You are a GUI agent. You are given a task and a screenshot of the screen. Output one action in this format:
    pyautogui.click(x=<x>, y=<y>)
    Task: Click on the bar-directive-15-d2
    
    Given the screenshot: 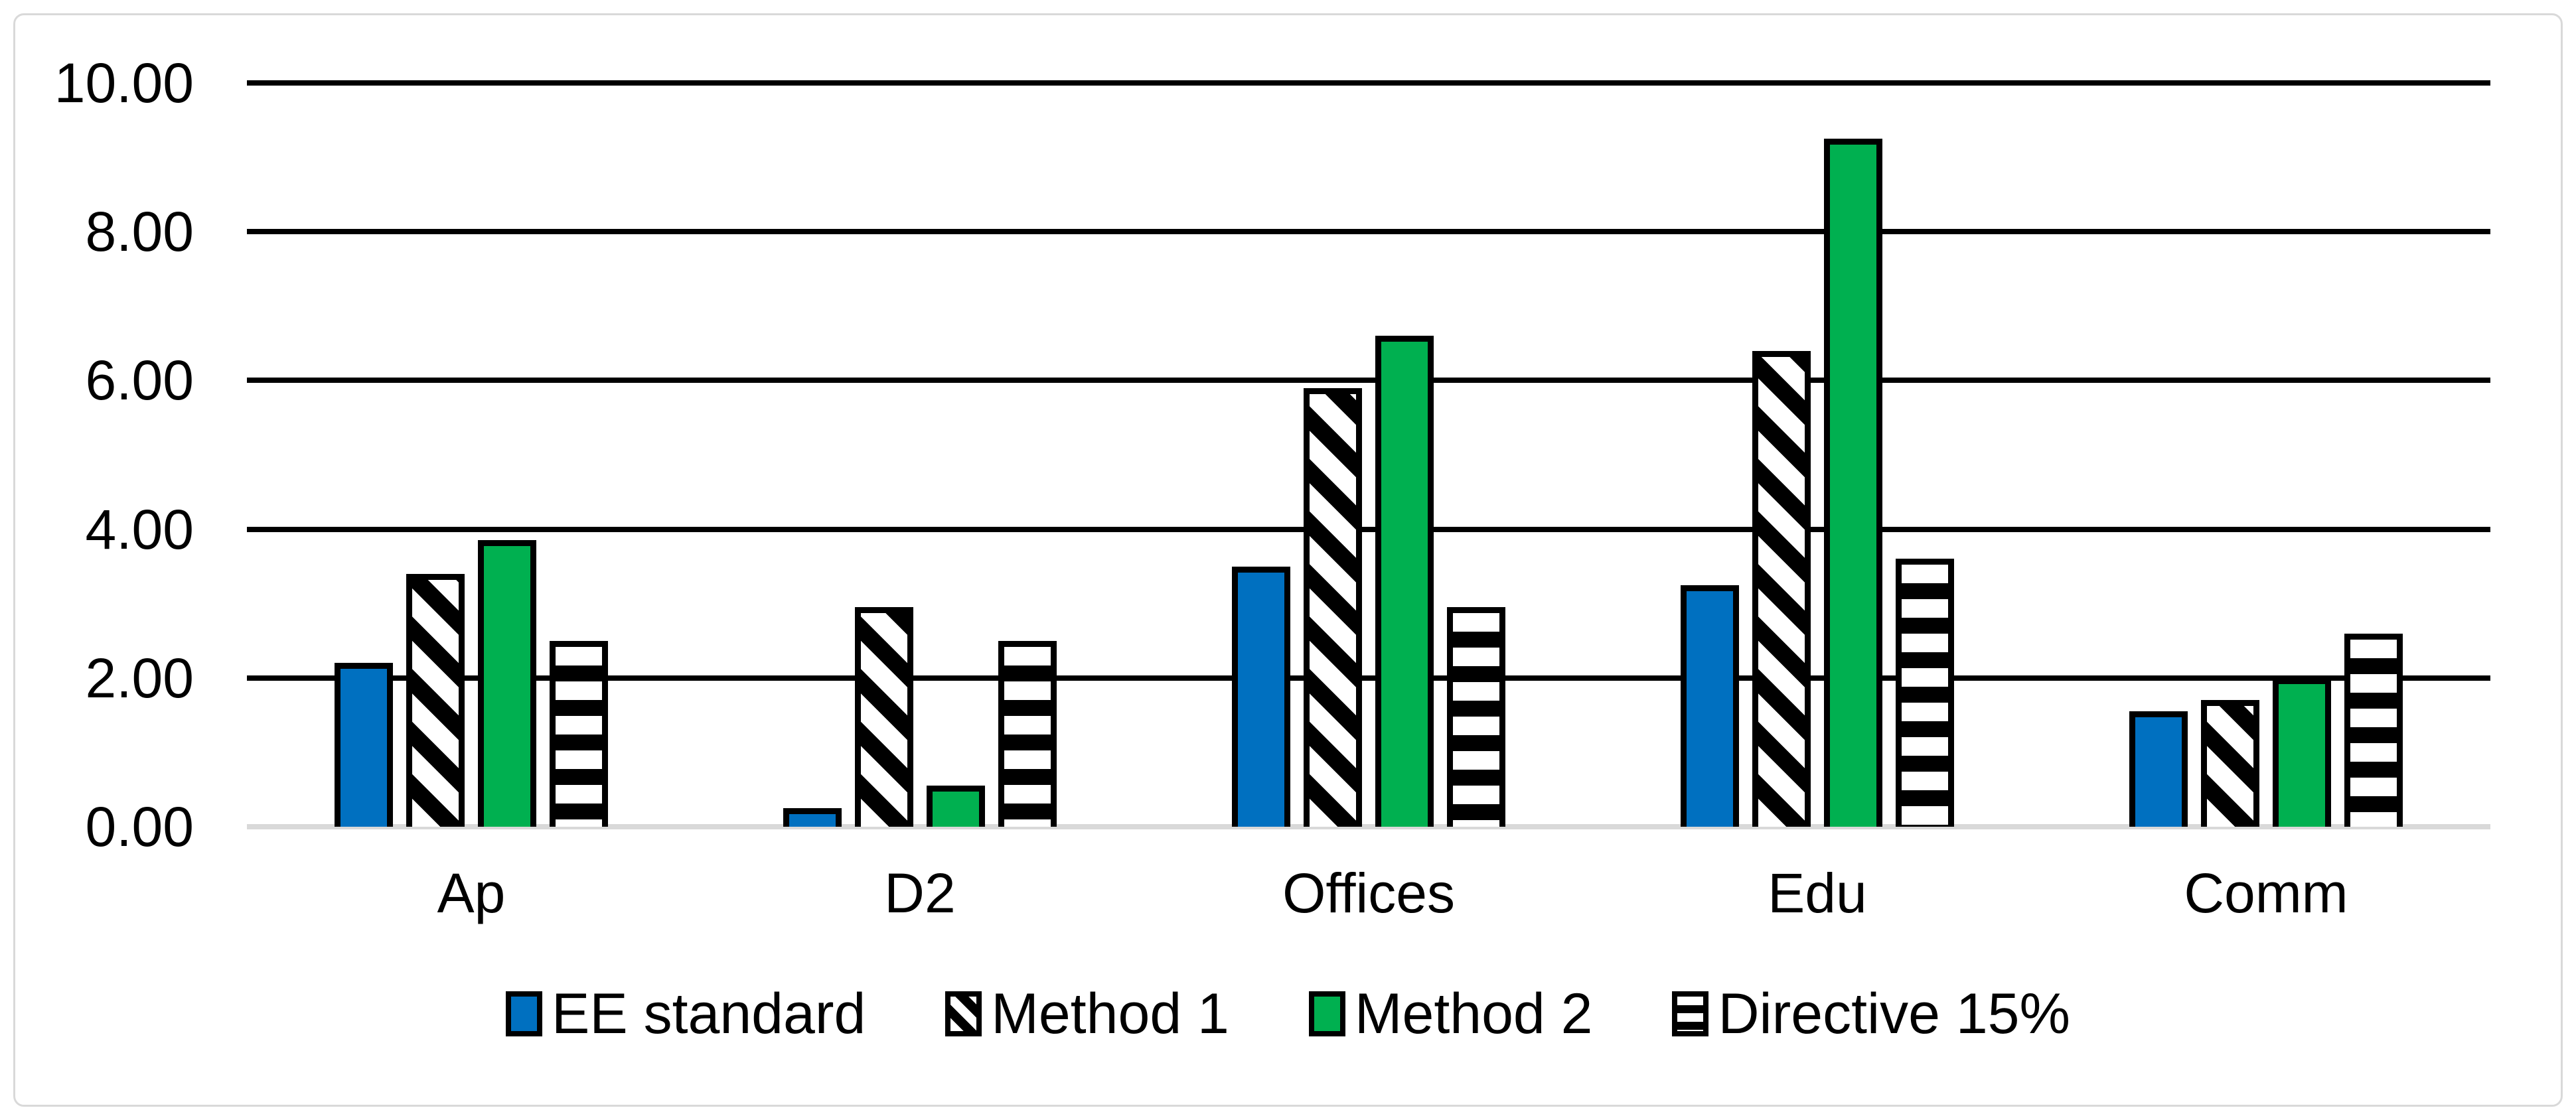 What is the action you would take?
    pyautogui.click(x=1028, y=733)
    